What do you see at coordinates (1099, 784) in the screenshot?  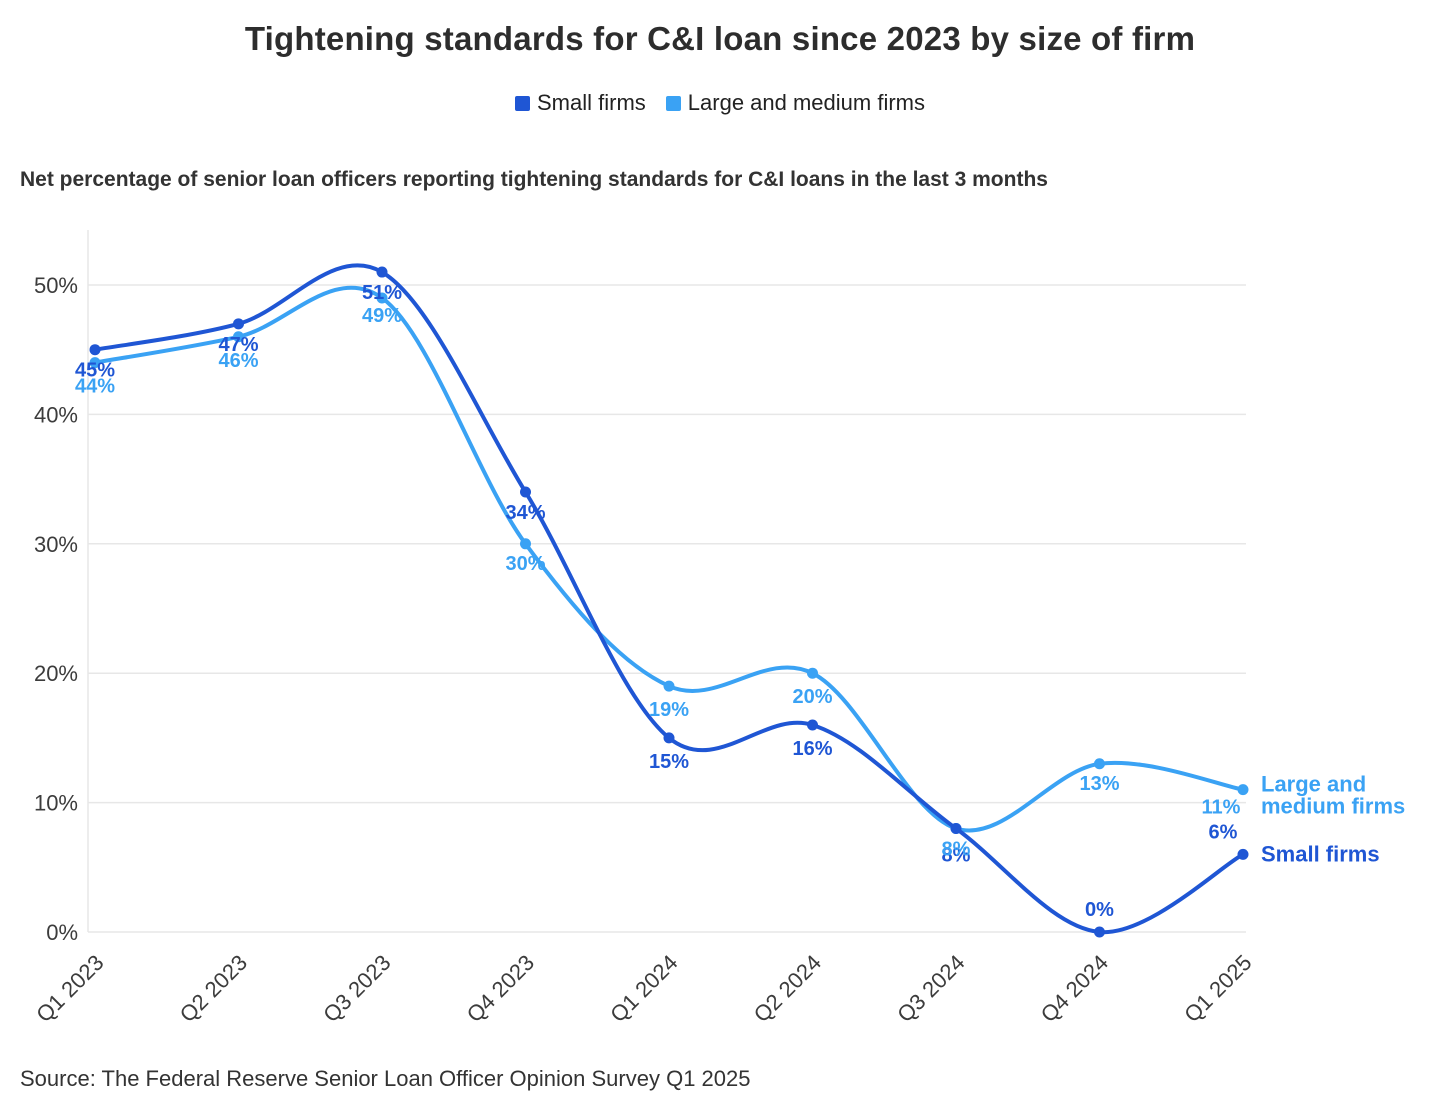 I see `data-label-large-and-medium-firms: 13%` at bounding box center [1099, 784].